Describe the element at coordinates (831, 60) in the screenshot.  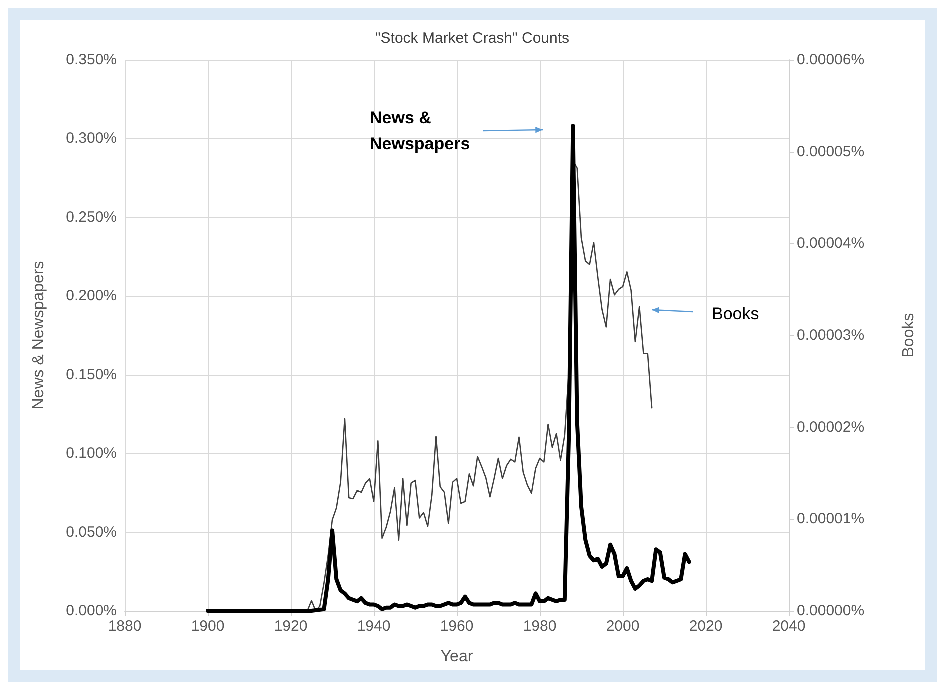
I see `y2-tick-label: 0.00006%` at that location.